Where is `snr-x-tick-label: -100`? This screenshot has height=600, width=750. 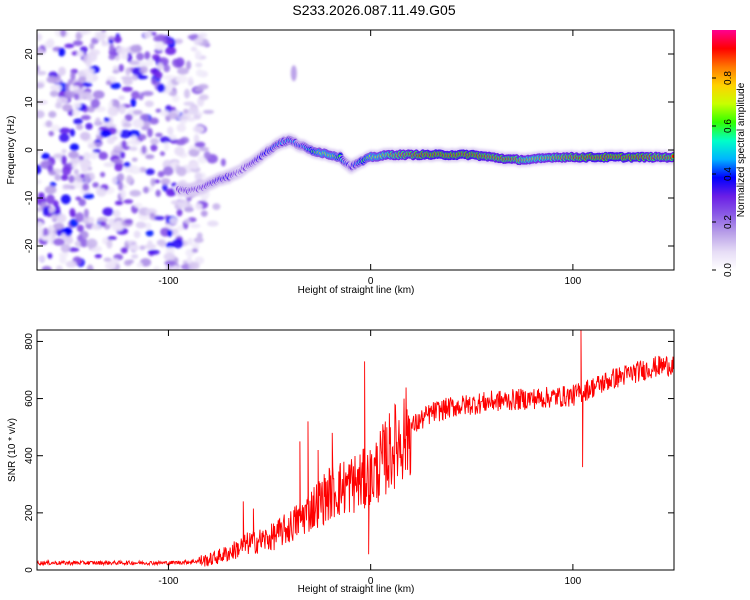 snr-x-tick-label: -100 is located at coordinates (168, 581).